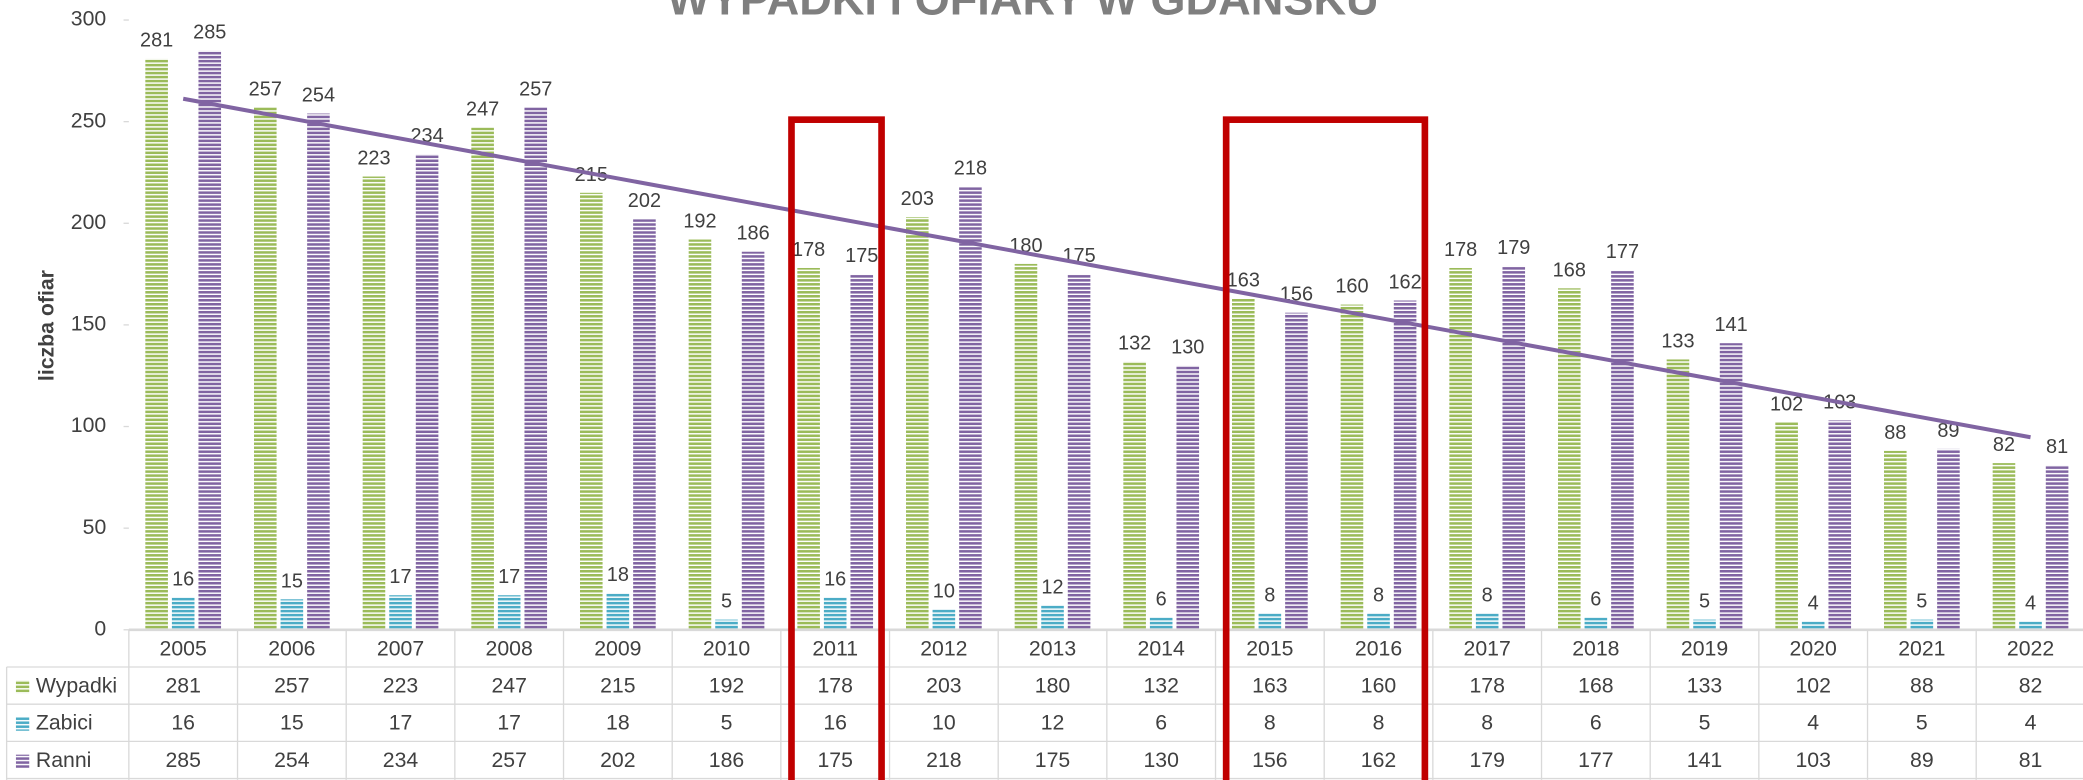  Describe the element at coordinates (292, 760) in the screenshot. I see `table-cell: 254` at that location.